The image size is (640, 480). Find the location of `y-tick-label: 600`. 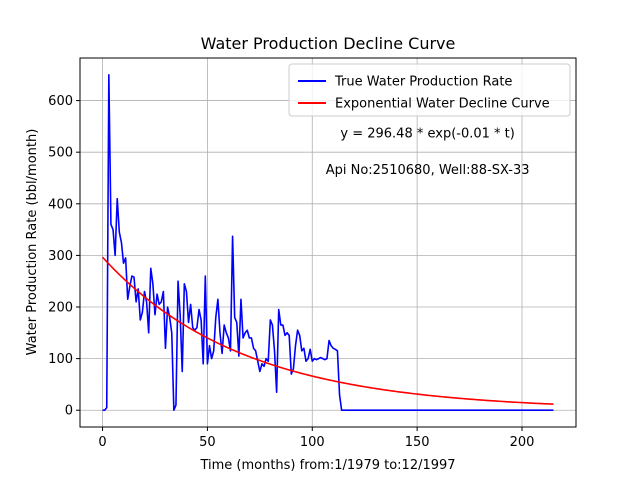

y-tick-label: 600 is located at coordinates (60, 101).